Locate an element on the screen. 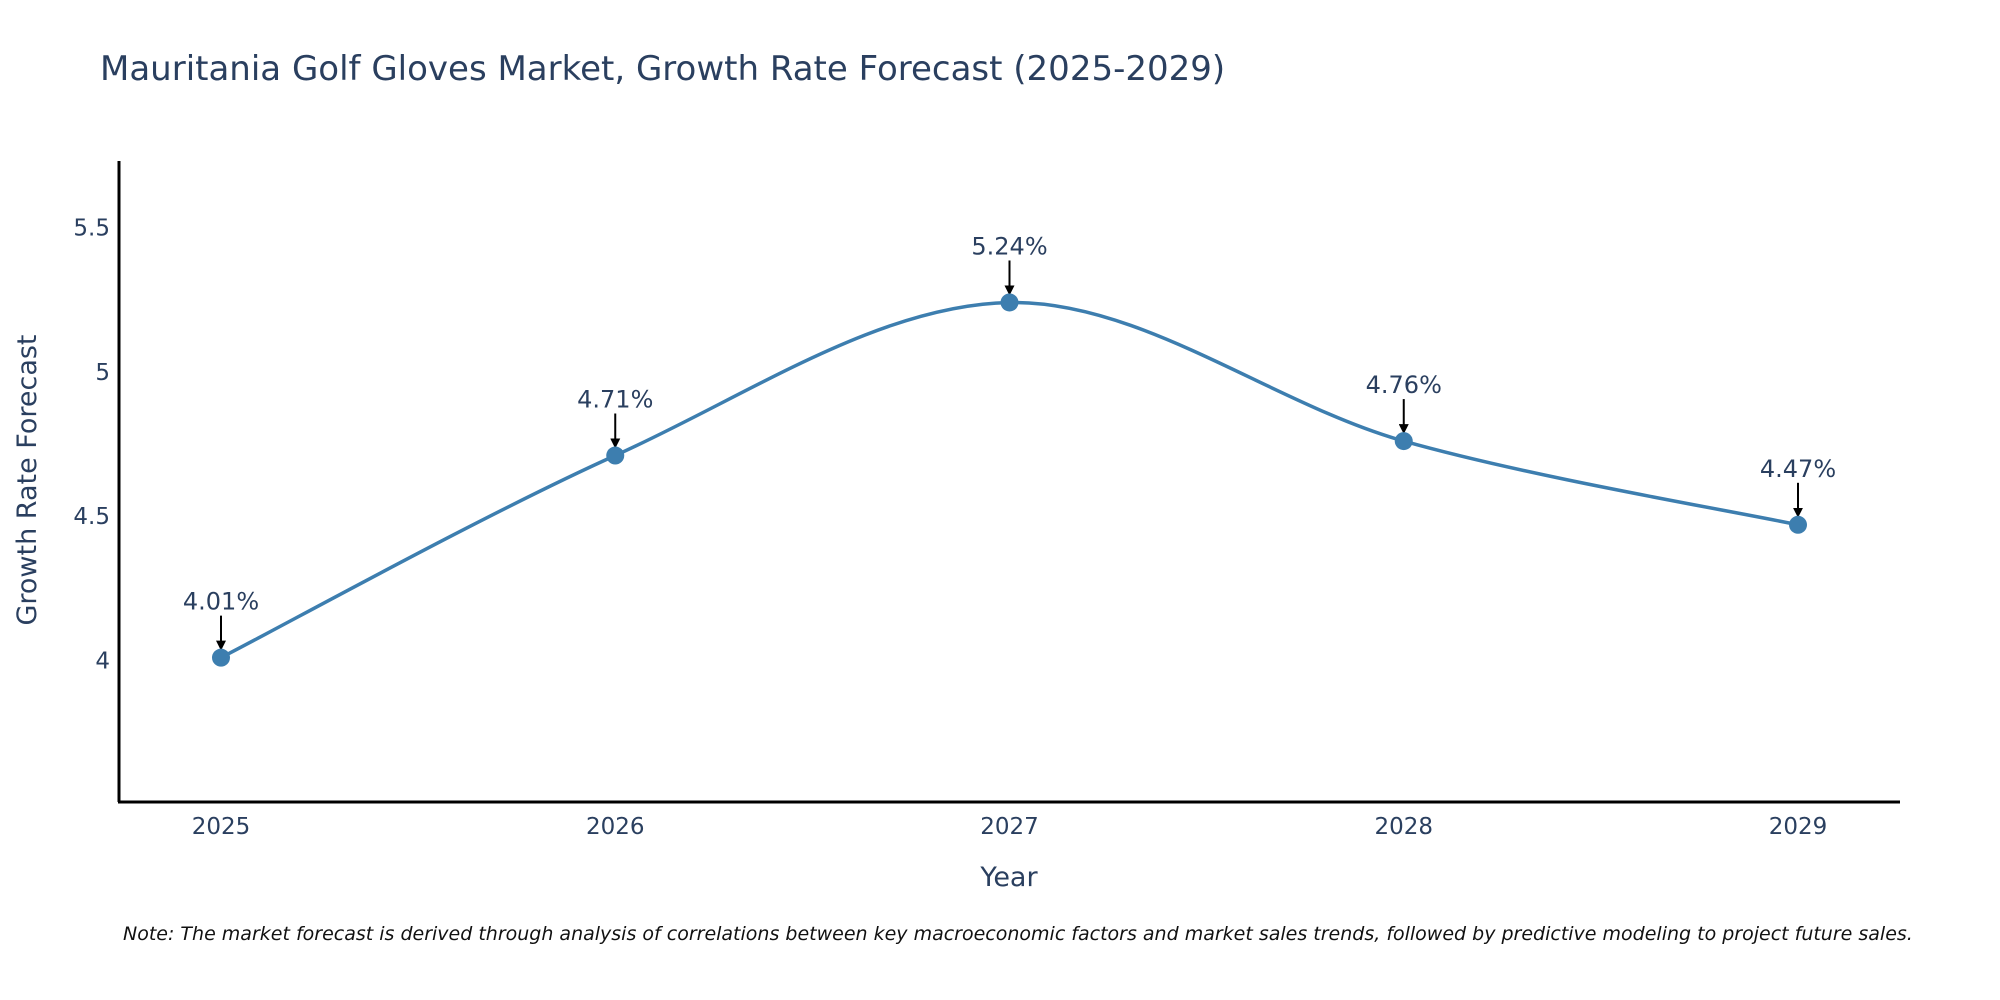  data-label: 4.71% is located at coordinates (615, 400).